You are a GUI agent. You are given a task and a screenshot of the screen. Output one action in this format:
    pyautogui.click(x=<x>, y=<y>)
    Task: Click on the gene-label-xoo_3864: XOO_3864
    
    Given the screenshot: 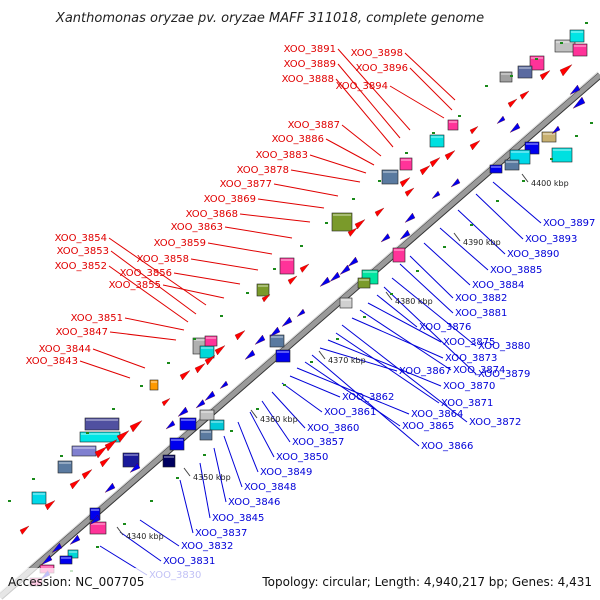 What is the action you would take?
    pyautogui.click(x=437, y=414)
    